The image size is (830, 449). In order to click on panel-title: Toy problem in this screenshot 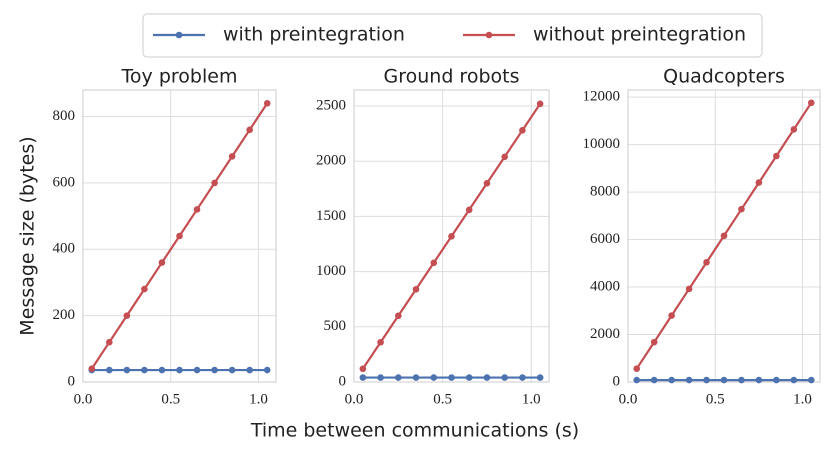, I will do `click(179, 77)`.